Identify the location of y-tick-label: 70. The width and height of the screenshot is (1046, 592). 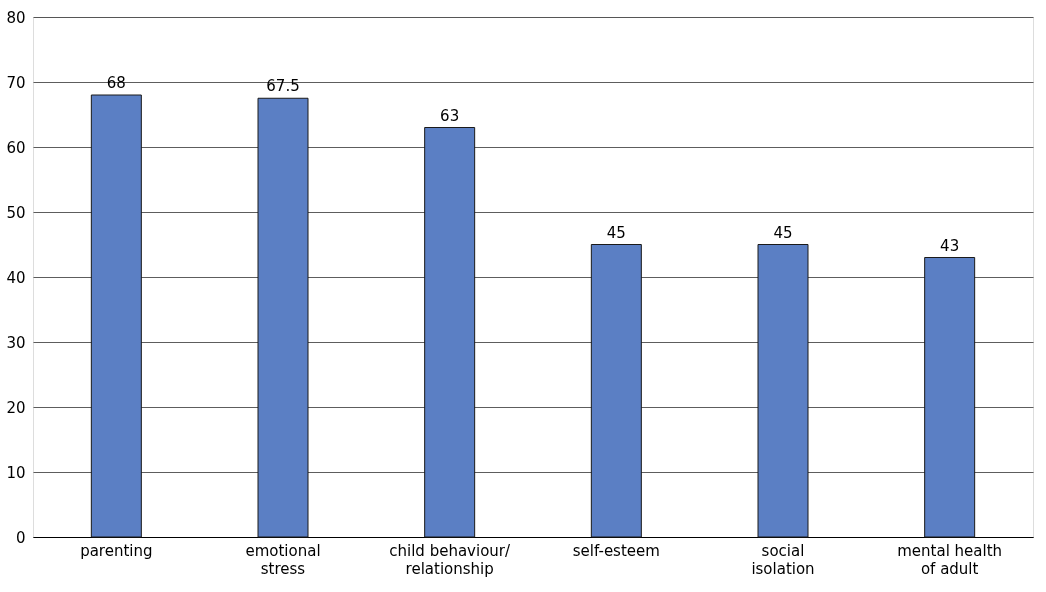
(16, 82).